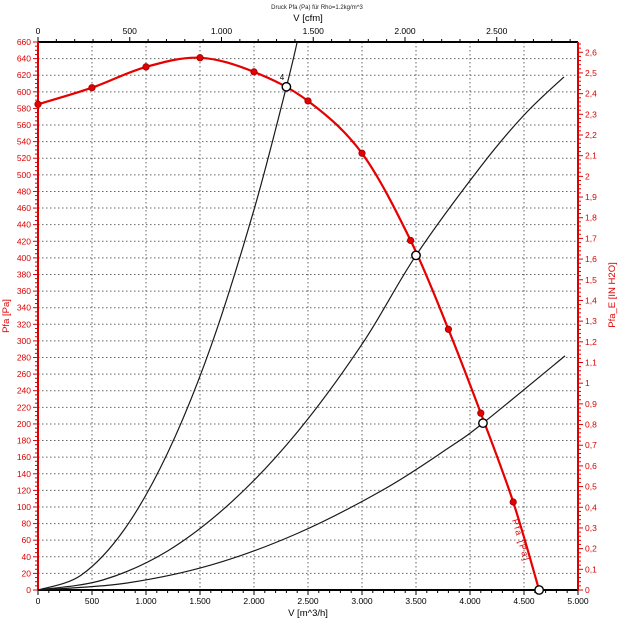 This screenshot has height=624, width=624. I want to click on right-axis-tick-label: 1,2, so click(591, 342).